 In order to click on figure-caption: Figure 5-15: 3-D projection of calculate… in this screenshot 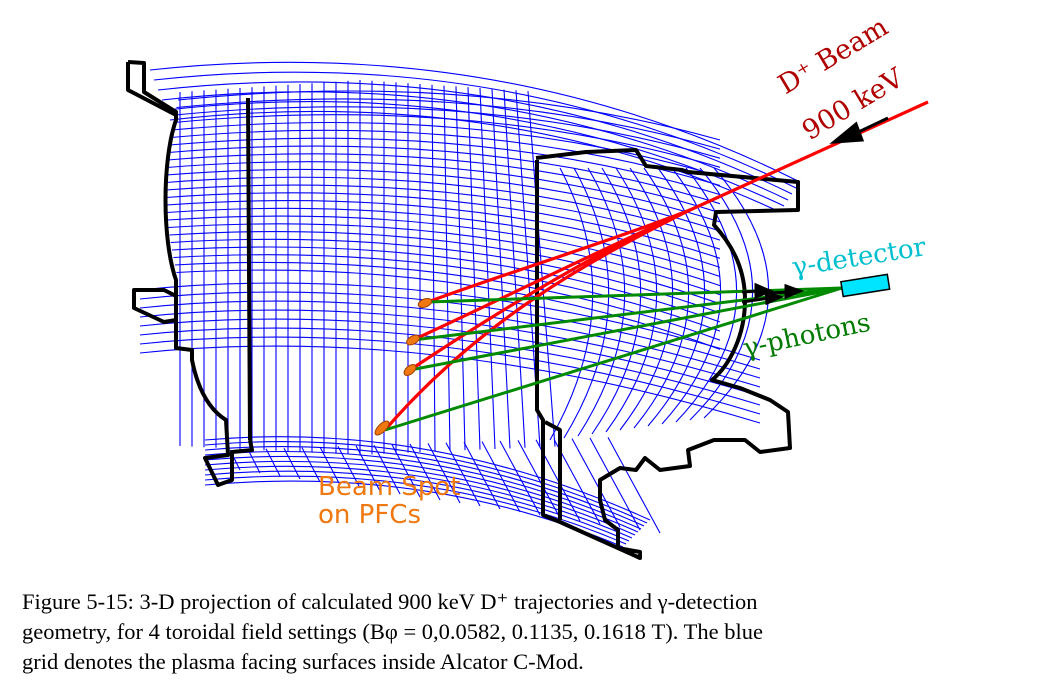, I will do `click(529, 632)`.